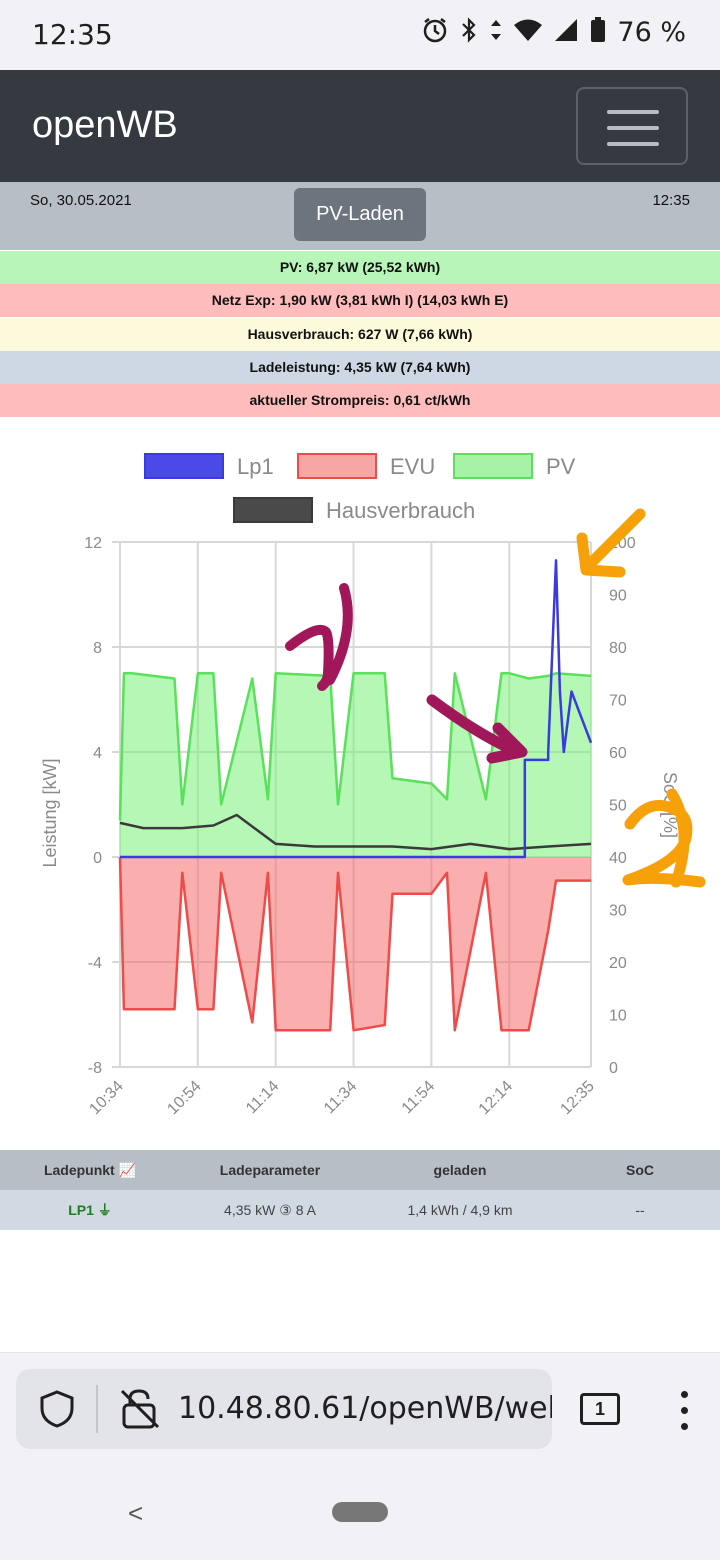 Image resolution: width=720 pixels, height=1560 pixels. What do you see at coordinates (618, 963) in the screenshot?
I see `y2-tick-label: 20` at bounding box center [618, 963].